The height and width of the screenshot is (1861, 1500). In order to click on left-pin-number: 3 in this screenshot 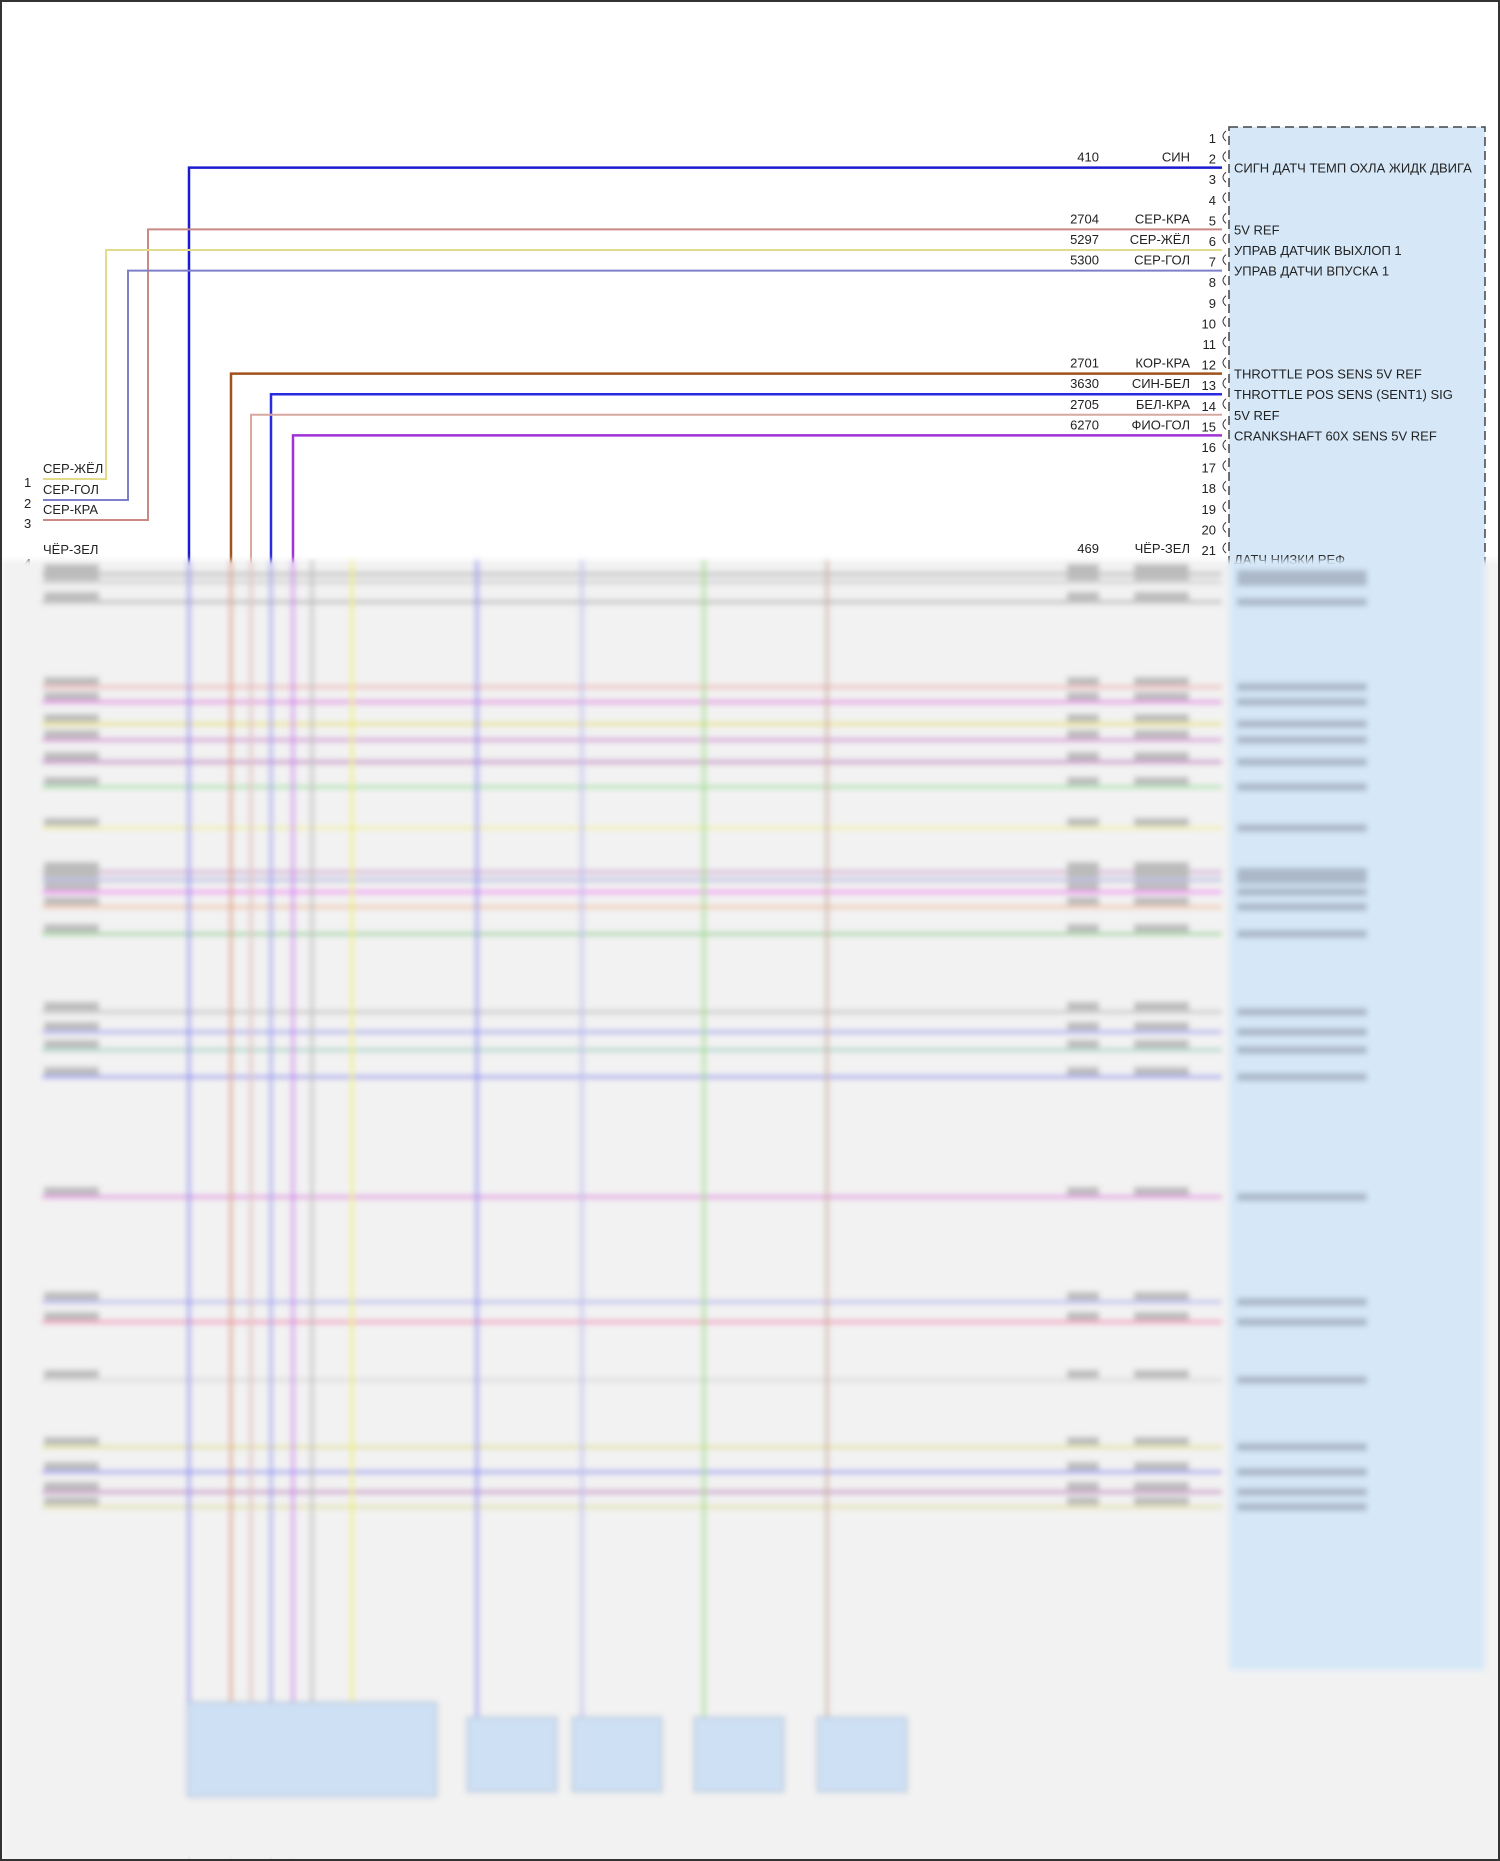, I will do `click(27, 523)`.